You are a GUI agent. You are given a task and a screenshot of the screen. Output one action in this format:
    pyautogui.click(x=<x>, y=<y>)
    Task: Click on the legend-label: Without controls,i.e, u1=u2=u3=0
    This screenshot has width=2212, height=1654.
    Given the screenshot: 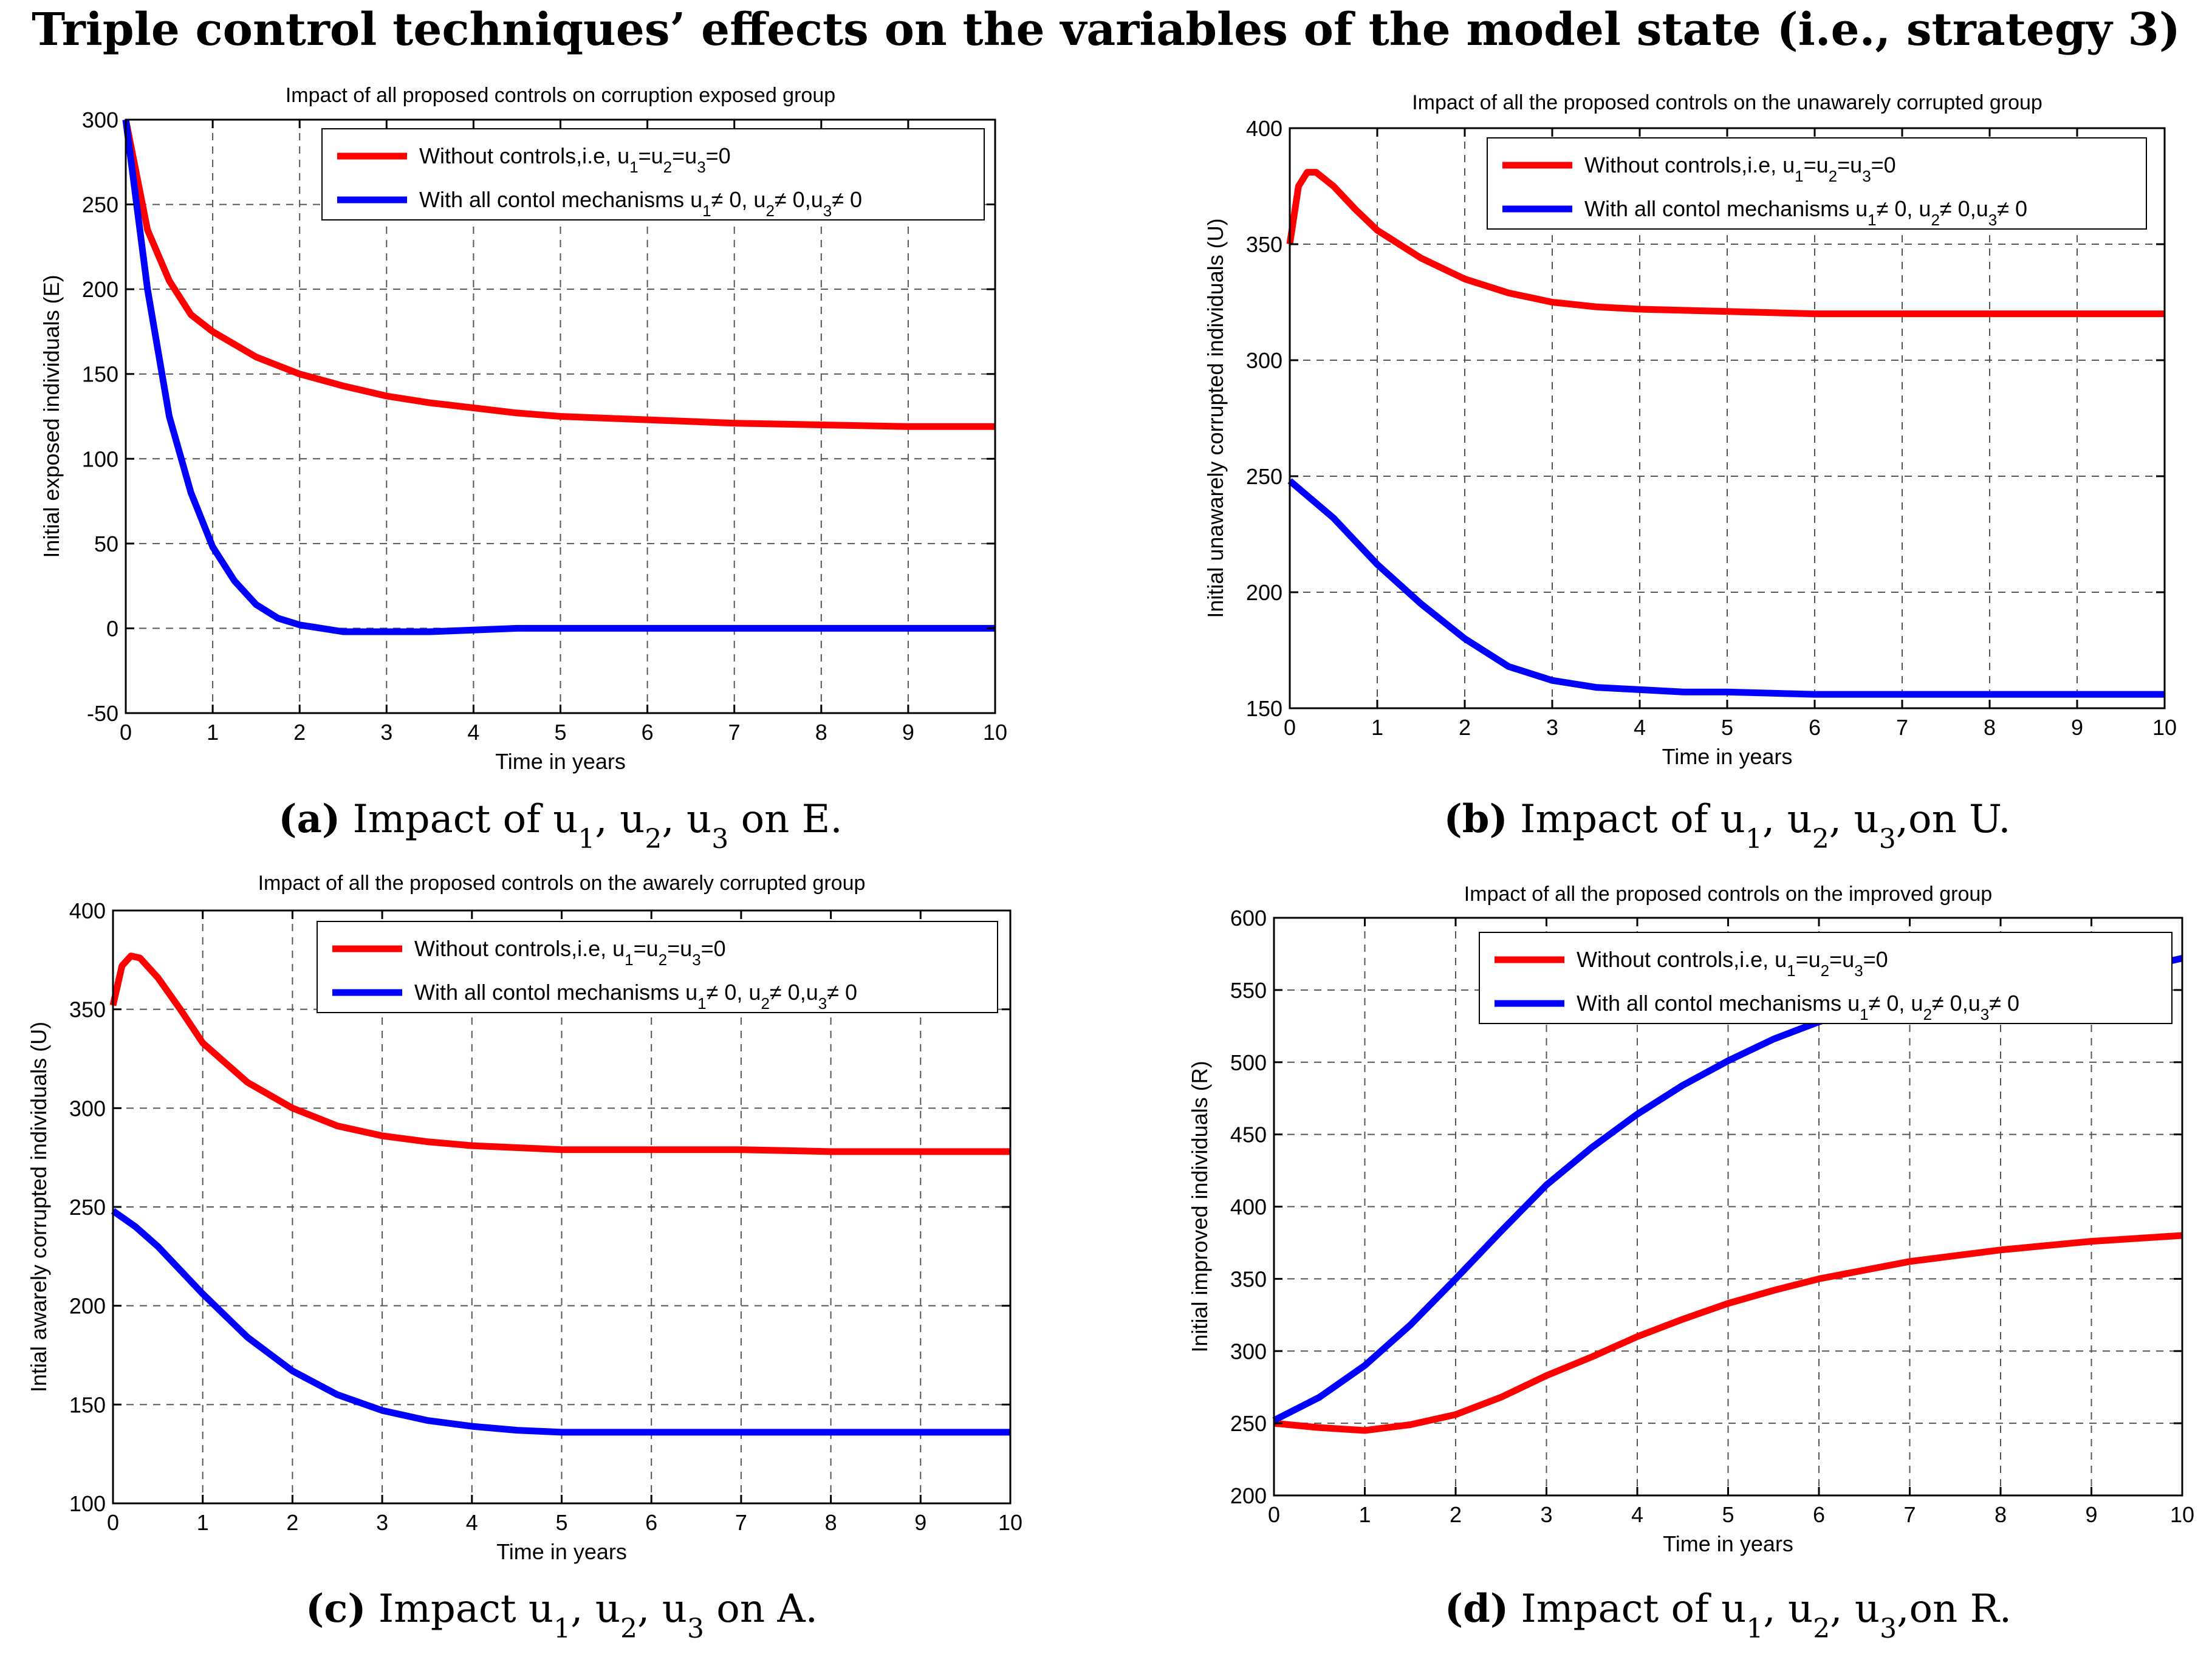 What is the action you would take?
    pyautogui.click(x=1732, y=963)
    